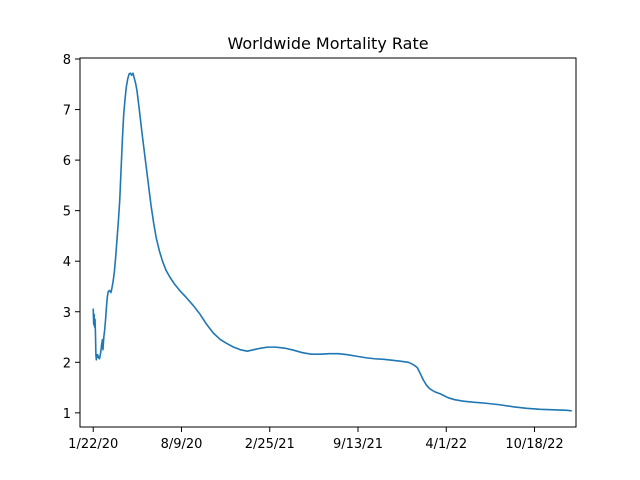  Describe the element at coordinates (358, 444) in the screenshot. I see `x-tick-label: 9/13/21` at that location.